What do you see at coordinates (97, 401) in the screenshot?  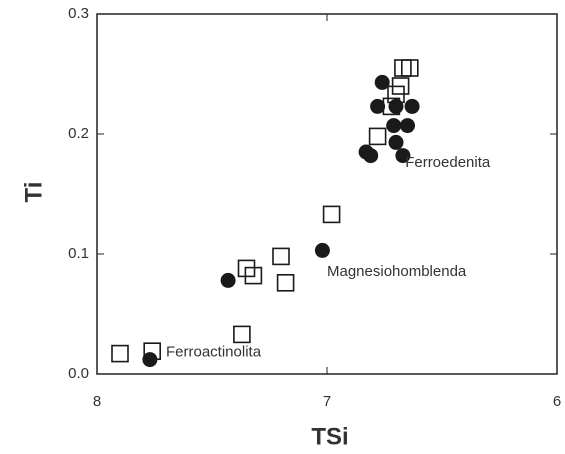 I see `x-tick-label: 8` at bounding box center [97, 401].